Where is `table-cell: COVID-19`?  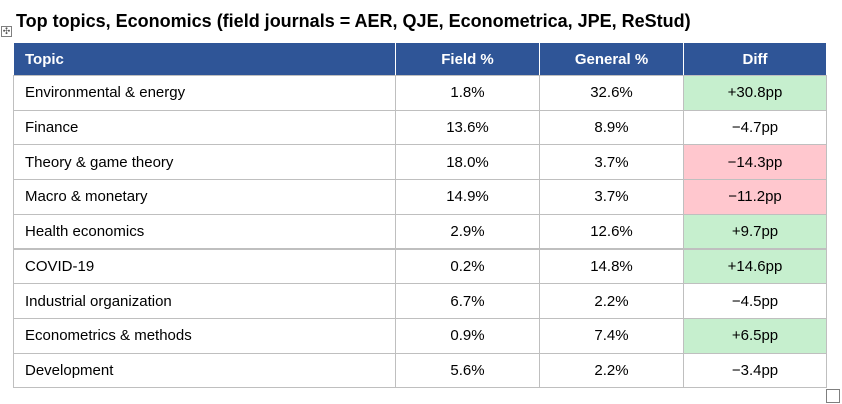
table-cell: COVID-19 is located at coordinates (204, 266).